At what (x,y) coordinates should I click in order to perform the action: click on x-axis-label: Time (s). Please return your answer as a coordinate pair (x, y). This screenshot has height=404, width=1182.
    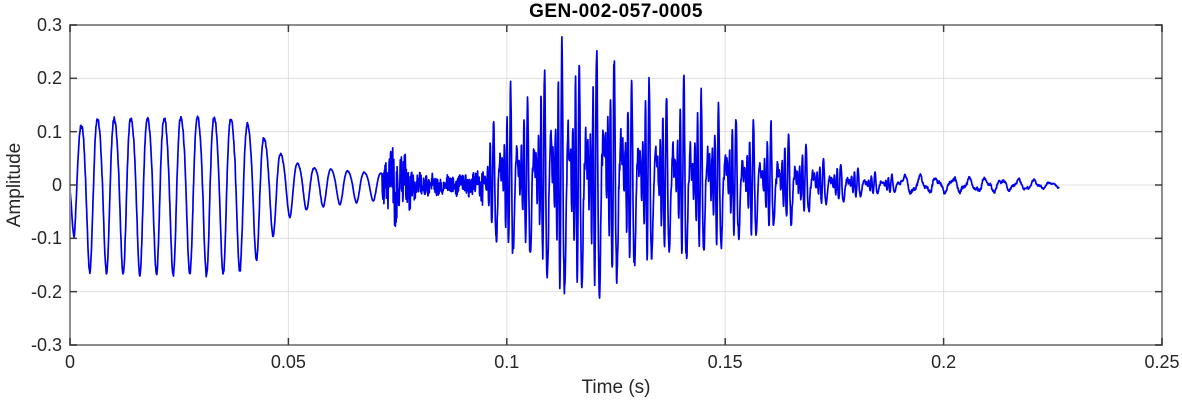
    Looking at the image, I should click on (616, 387).